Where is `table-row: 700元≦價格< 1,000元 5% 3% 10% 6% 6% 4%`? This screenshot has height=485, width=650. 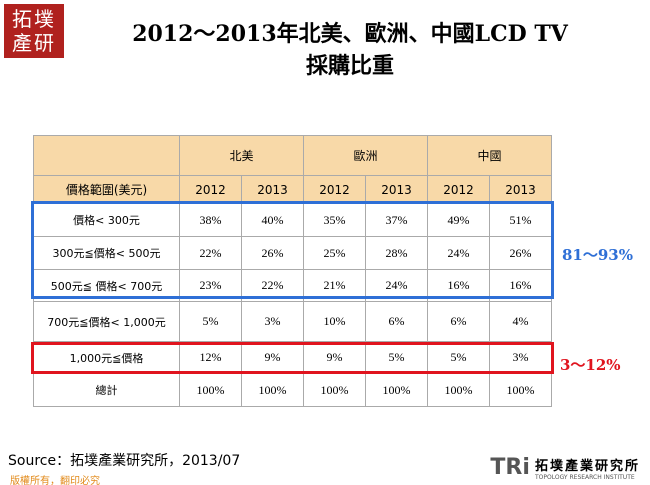 table-row: 700元≦價格< 1,000元 5% 3% 10% 6% 6% 4% is located at coordinates (292, 321).